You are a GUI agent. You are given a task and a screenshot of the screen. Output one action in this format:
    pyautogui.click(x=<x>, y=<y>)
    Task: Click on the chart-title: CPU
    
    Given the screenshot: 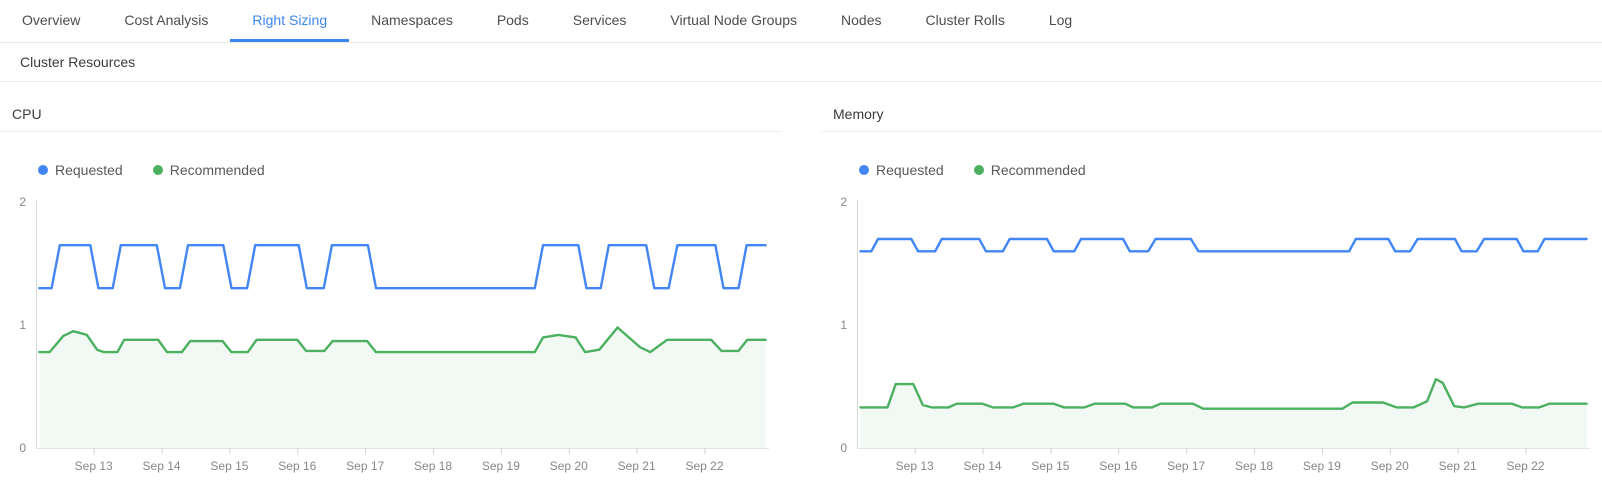 What is the action you would take?
    pyautogui.click(x=390, y=119)
    